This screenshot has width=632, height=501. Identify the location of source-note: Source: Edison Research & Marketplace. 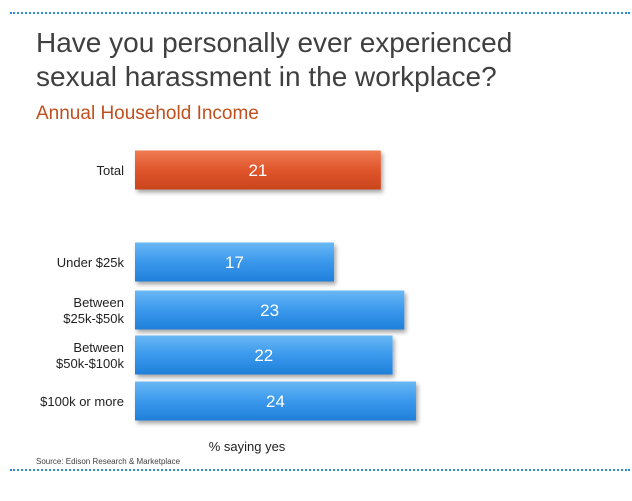
(108, 461).